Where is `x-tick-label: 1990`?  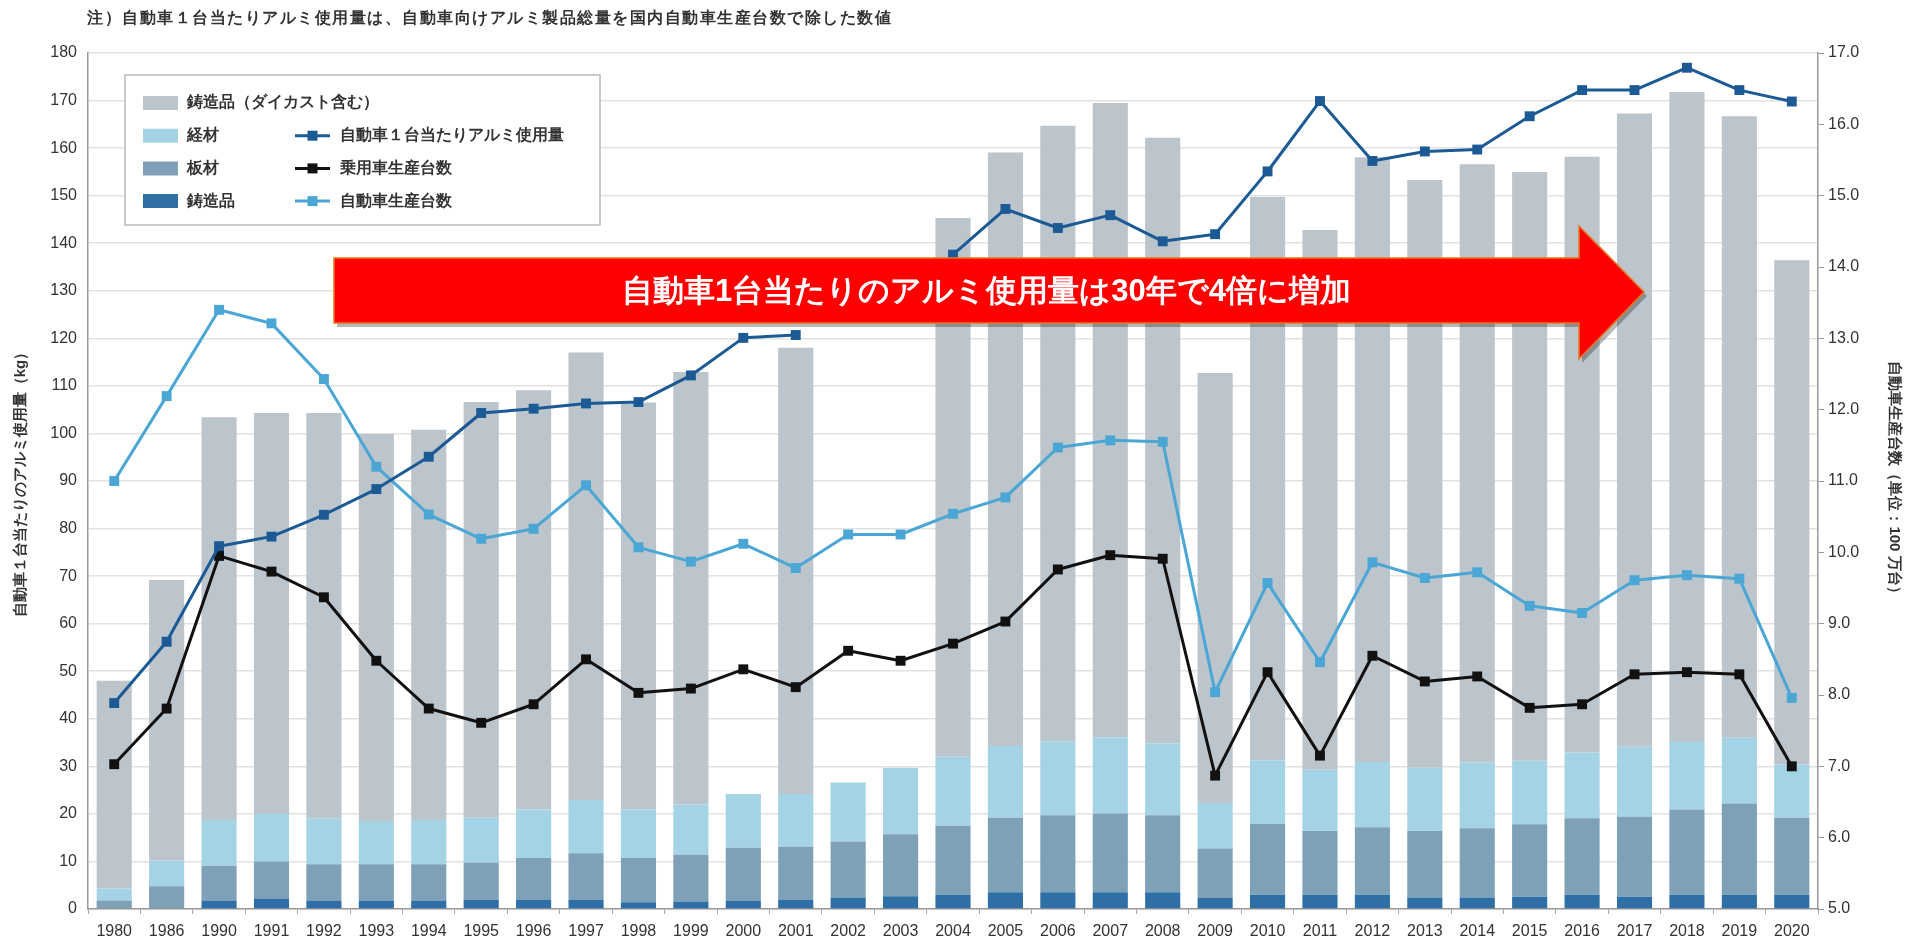 x-tick-label: 1990 is located at coordinates (219, 930).